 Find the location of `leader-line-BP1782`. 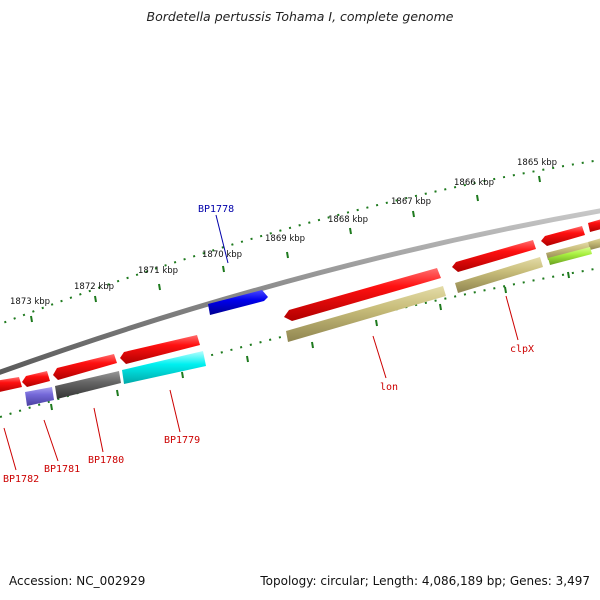

leader-line-BP1782 is located at coordinates (10, 449).